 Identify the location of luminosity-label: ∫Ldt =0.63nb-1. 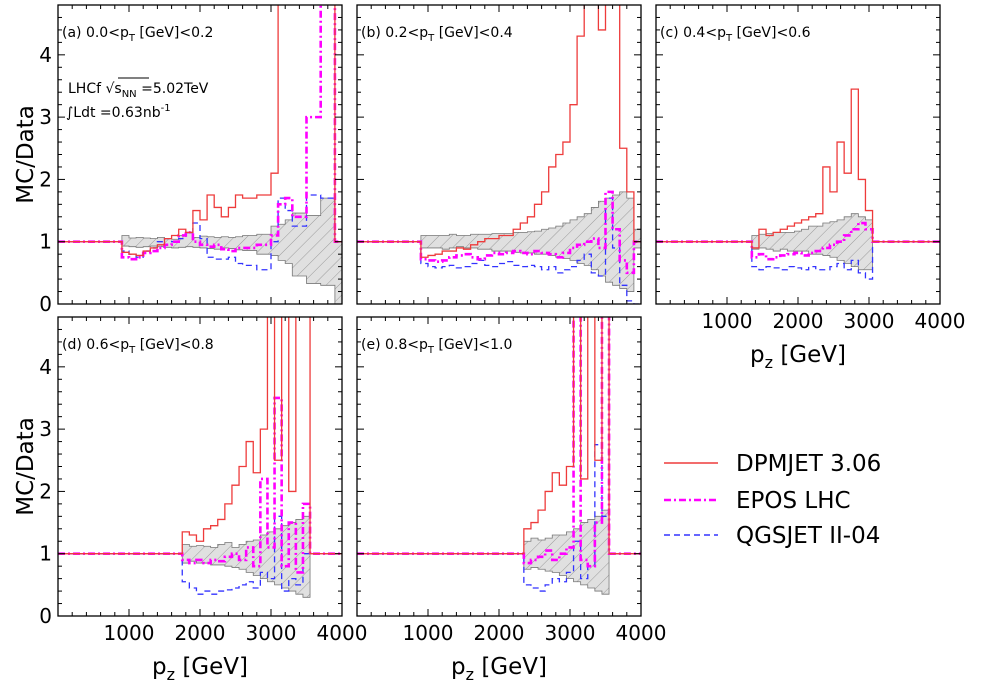
(118, 112).